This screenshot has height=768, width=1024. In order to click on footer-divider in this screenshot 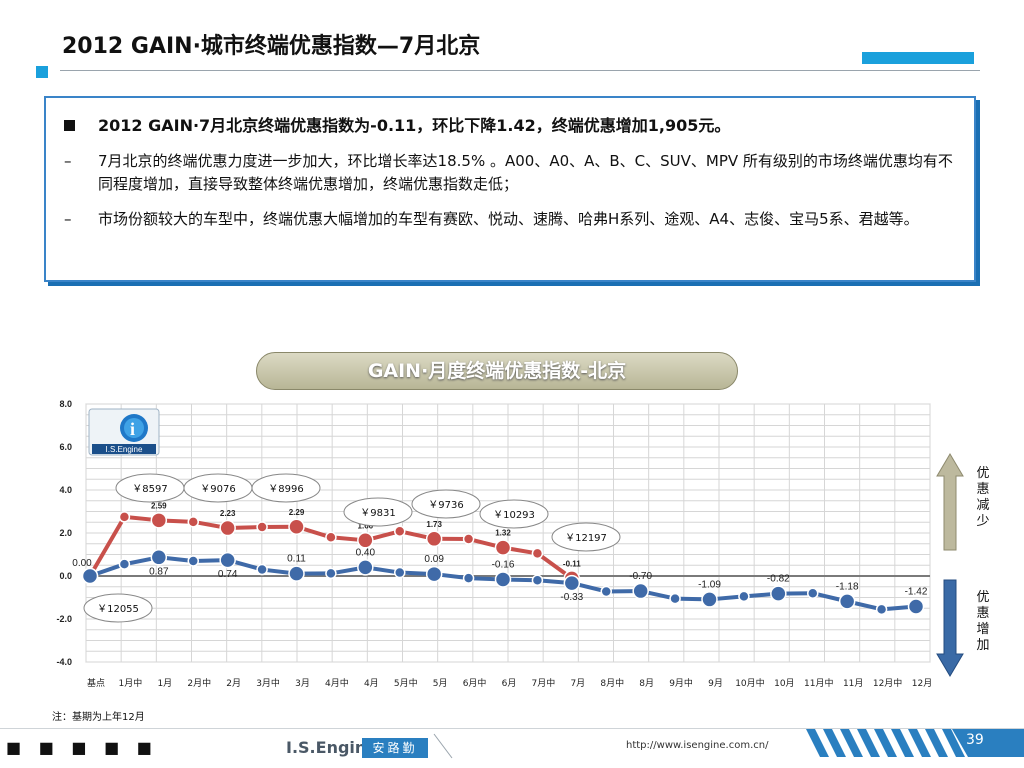, I will do `click(512, 728)`.